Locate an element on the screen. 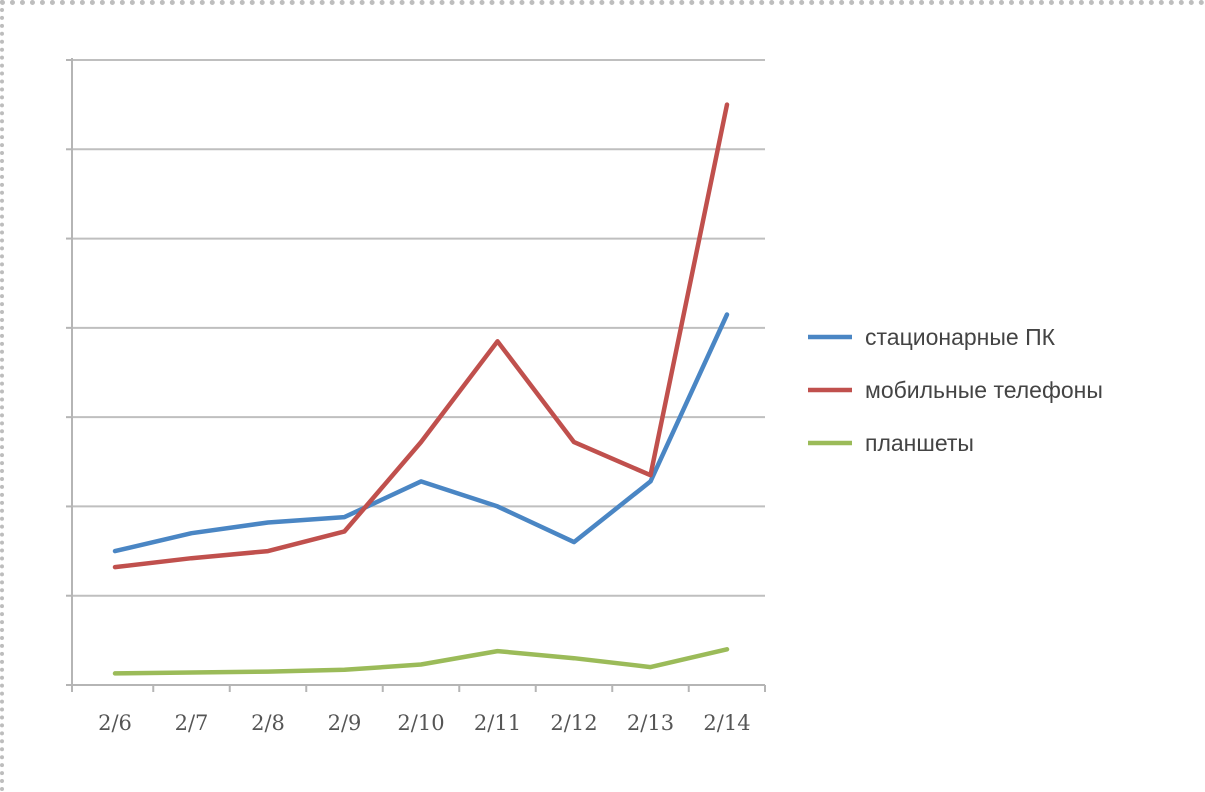 The image size is (1205, 792). x-tick-label: 2/14 is located at coordinates (726, 723).